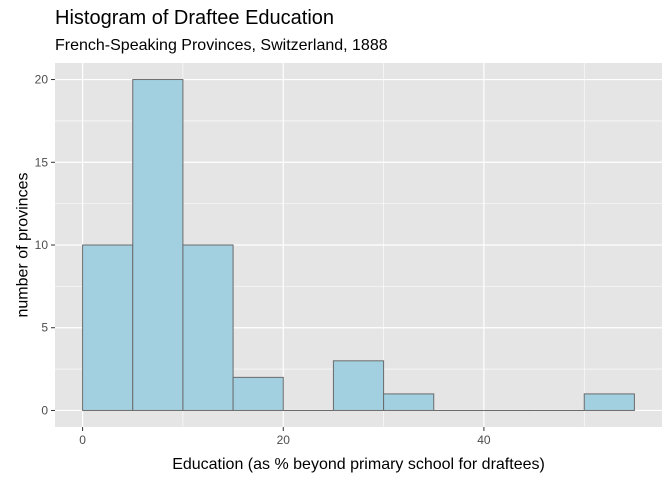  Describe the element at coordinates (44, 328) in the screenshot. I see `y-tick-label: 5` at that location.